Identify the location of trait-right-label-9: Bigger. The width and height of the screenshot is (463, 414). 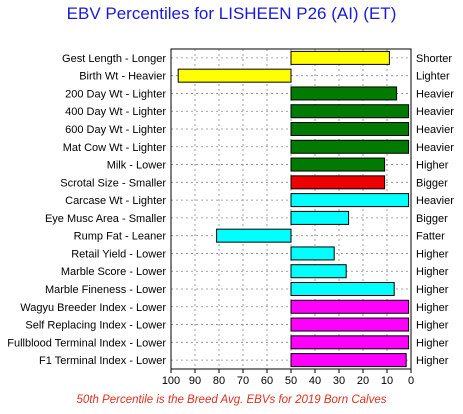
(432, 219).